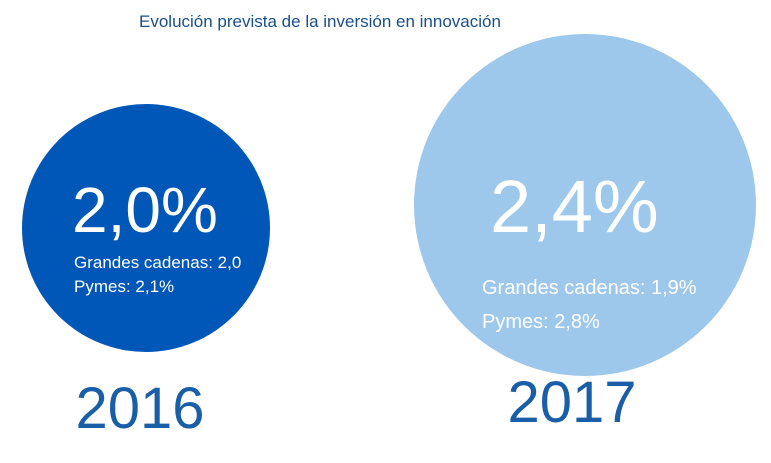  What do you see at coordinates (124, 286) in the screenshot?
I see `bubble-detail-2016-1: Pymes: 2,1%` at bounding box center [124, 286].